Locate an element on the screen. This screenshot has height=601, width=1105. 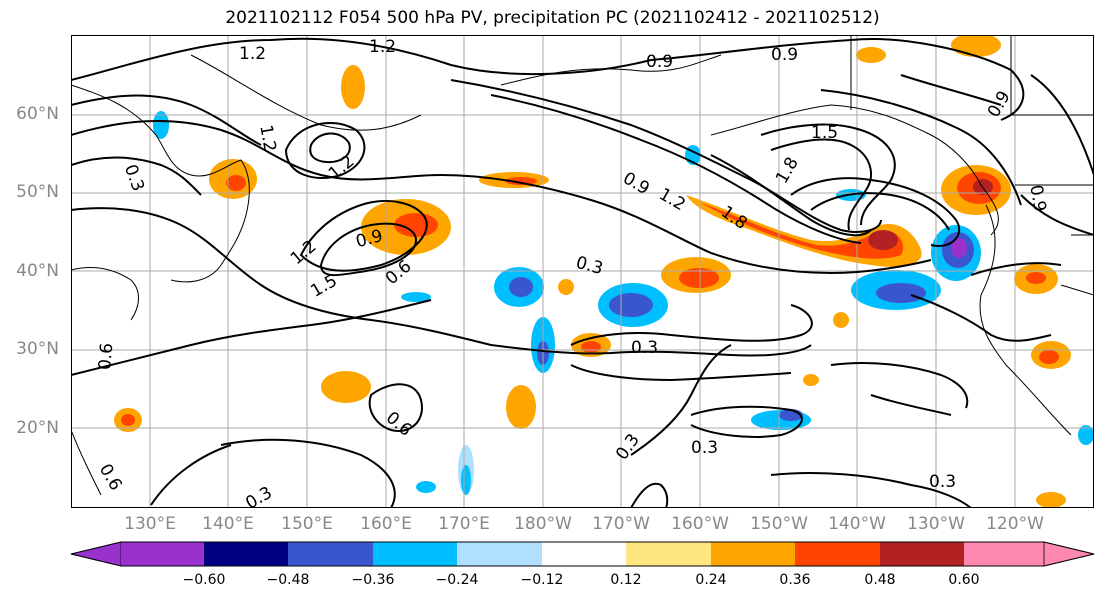
contour-label: 1.5 is located at coordinates (824, 133).